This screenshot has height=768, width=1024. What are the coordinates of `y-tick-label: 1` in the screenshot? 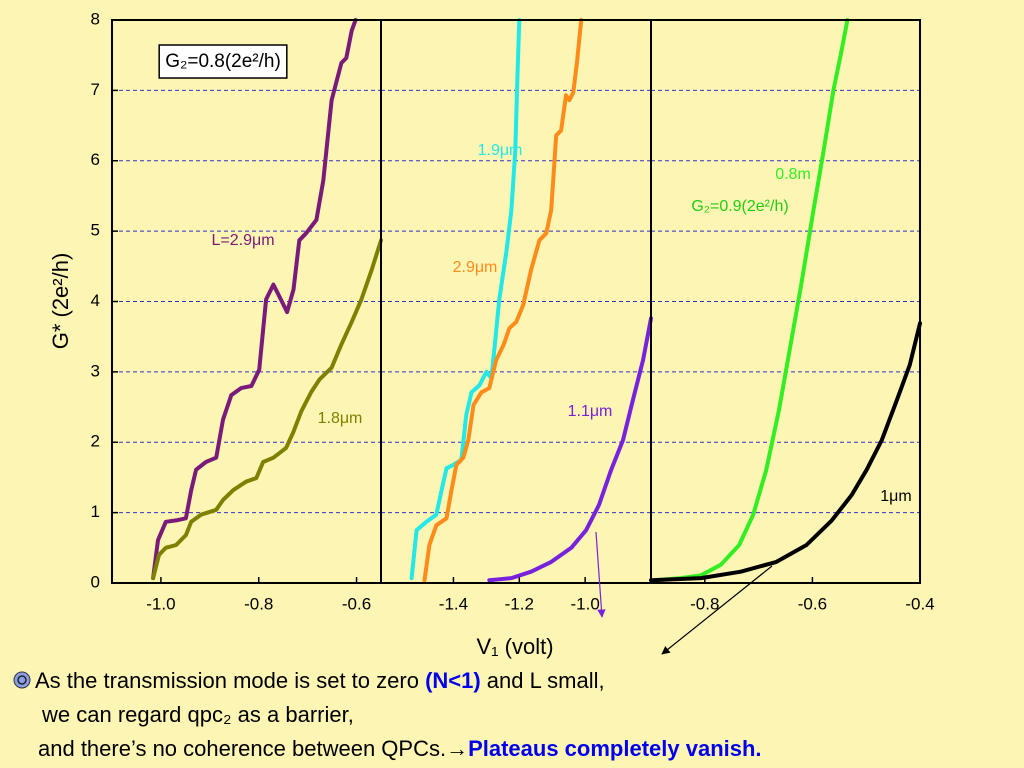 It's located at (95, 511).